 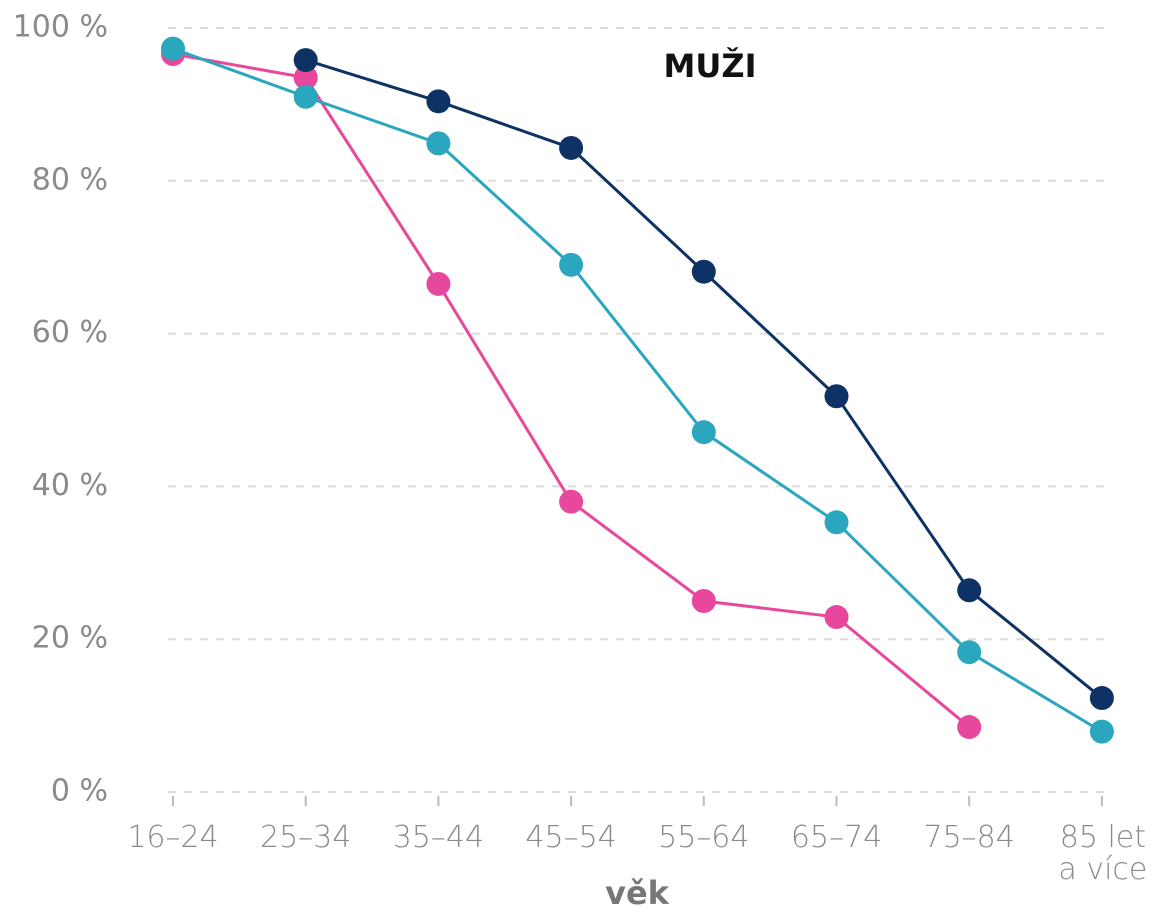 What do you see at coordinates (70, 485) in the screenshot?
I see `y-tick-label: 40 %` at bounding box center [70, 485].